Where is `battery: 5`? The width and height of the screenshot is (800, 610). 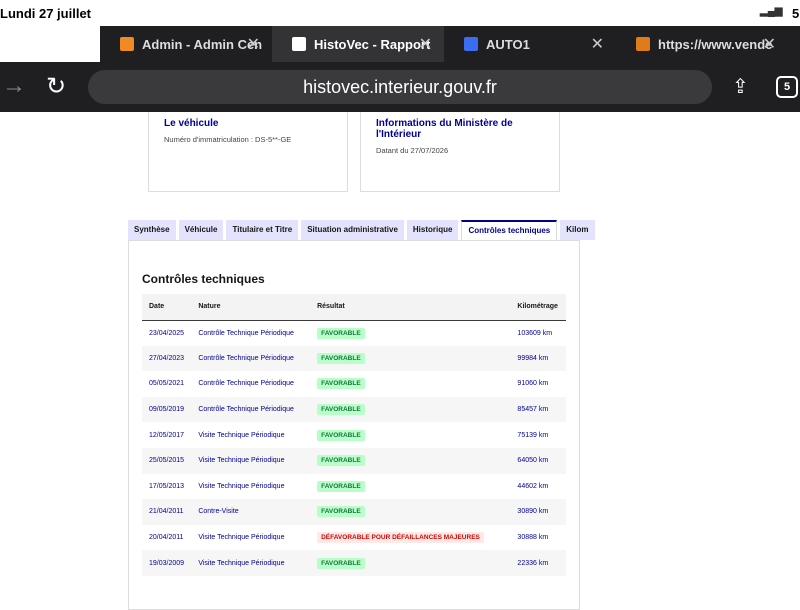
battery: 5 is located at coordinates (796, 13).